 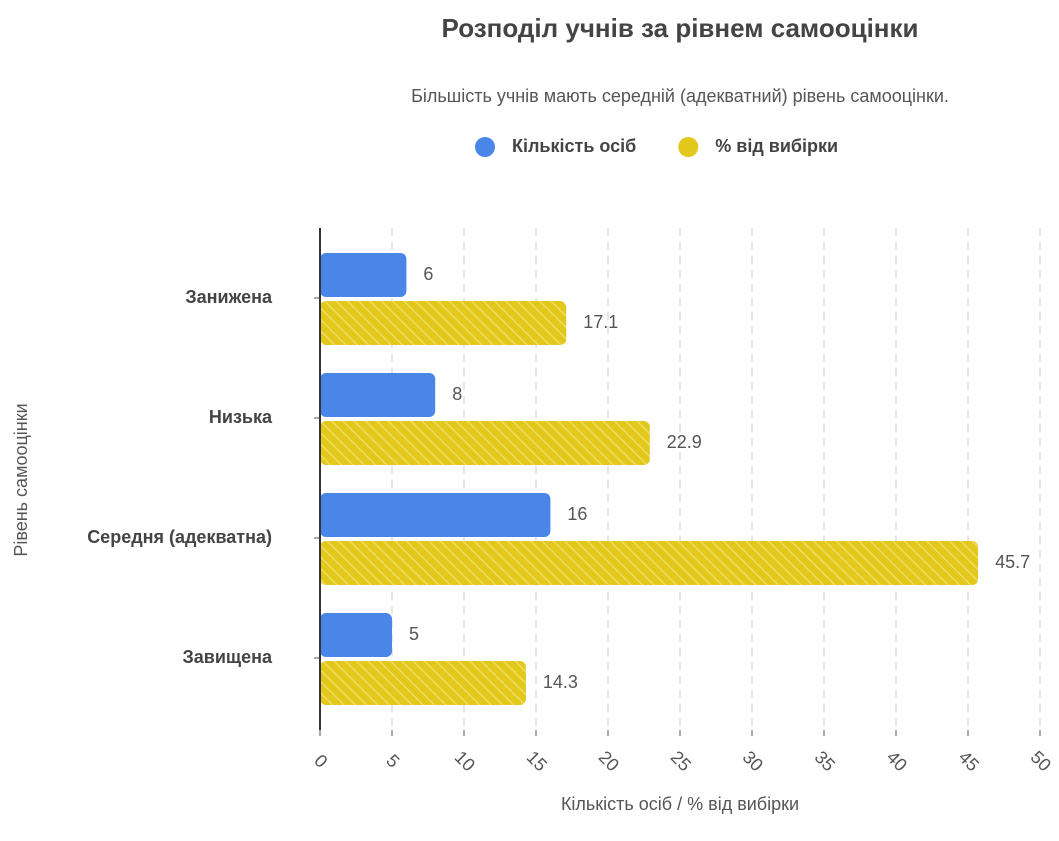 I want to click on y-axis-label: Рівень самооцінки, so click(x=21, y=479).